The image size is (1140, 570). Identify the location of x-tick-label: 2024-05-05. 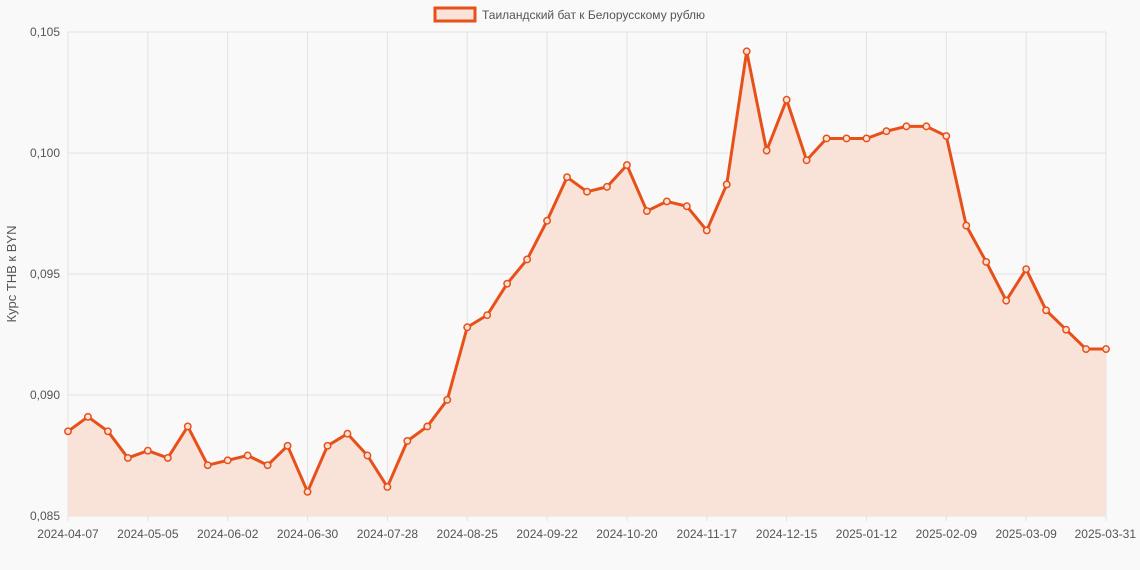
(148, 534).